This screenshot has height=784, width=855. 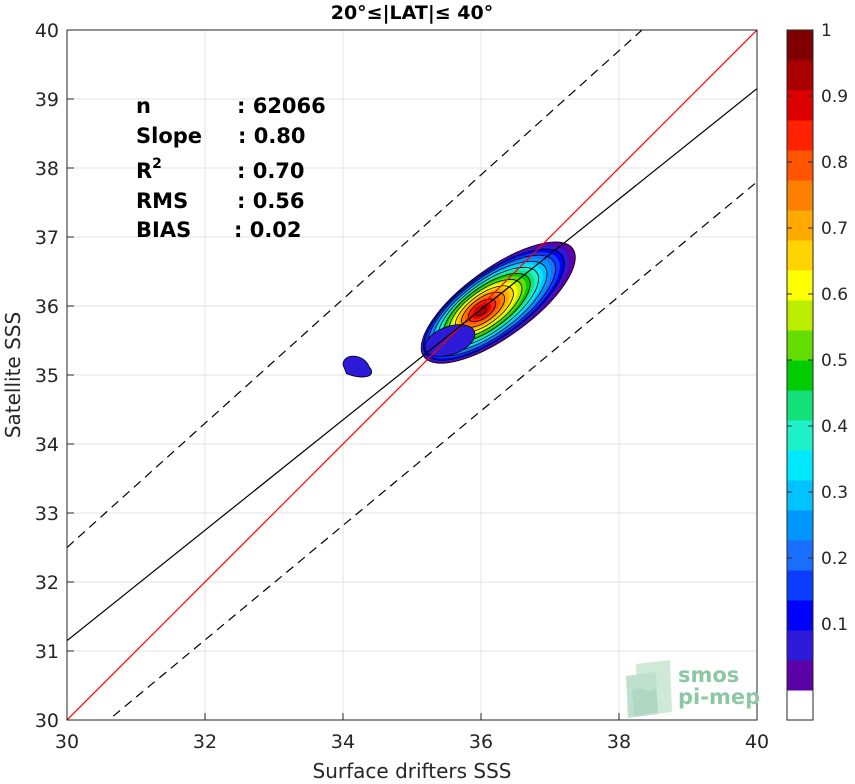 What do you see at coordinates (757, 742) in the screenshot?
I see `x-tick-label: 40` at bounding box center [757, 742].